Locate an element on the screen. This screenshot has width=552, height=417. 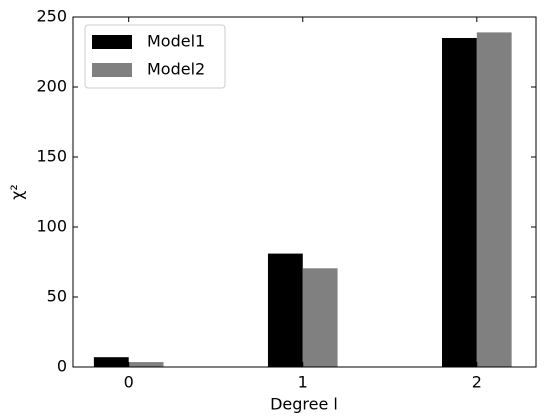
x-tick-label: 2 is located at coordinates (477, 382).